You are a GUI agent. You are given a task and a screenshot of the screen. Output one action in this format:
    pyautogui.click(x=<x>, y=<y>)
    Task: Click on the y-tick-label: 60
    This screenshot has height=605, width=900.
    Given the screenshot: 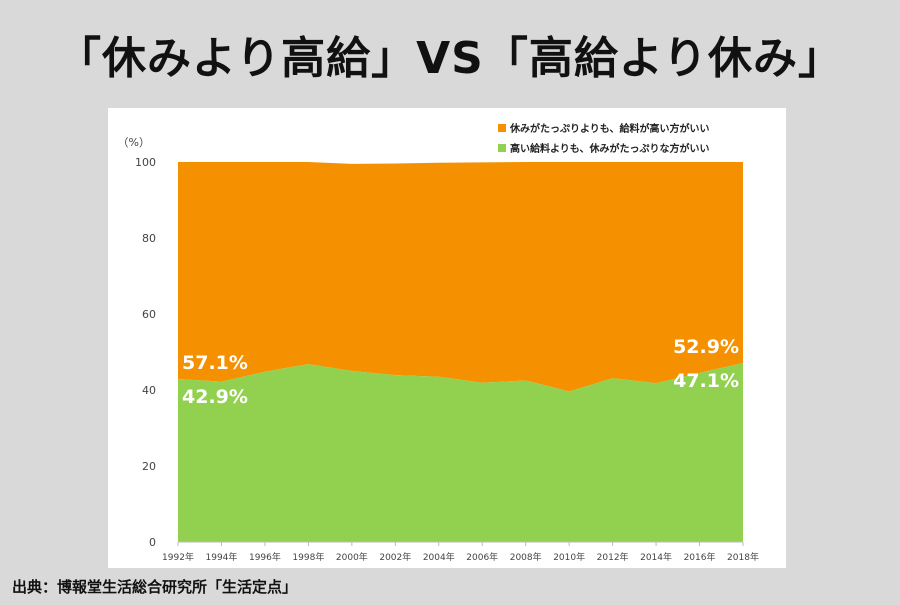 What is the action you would take?
    pyautogui.click(x=149, y=314)
    